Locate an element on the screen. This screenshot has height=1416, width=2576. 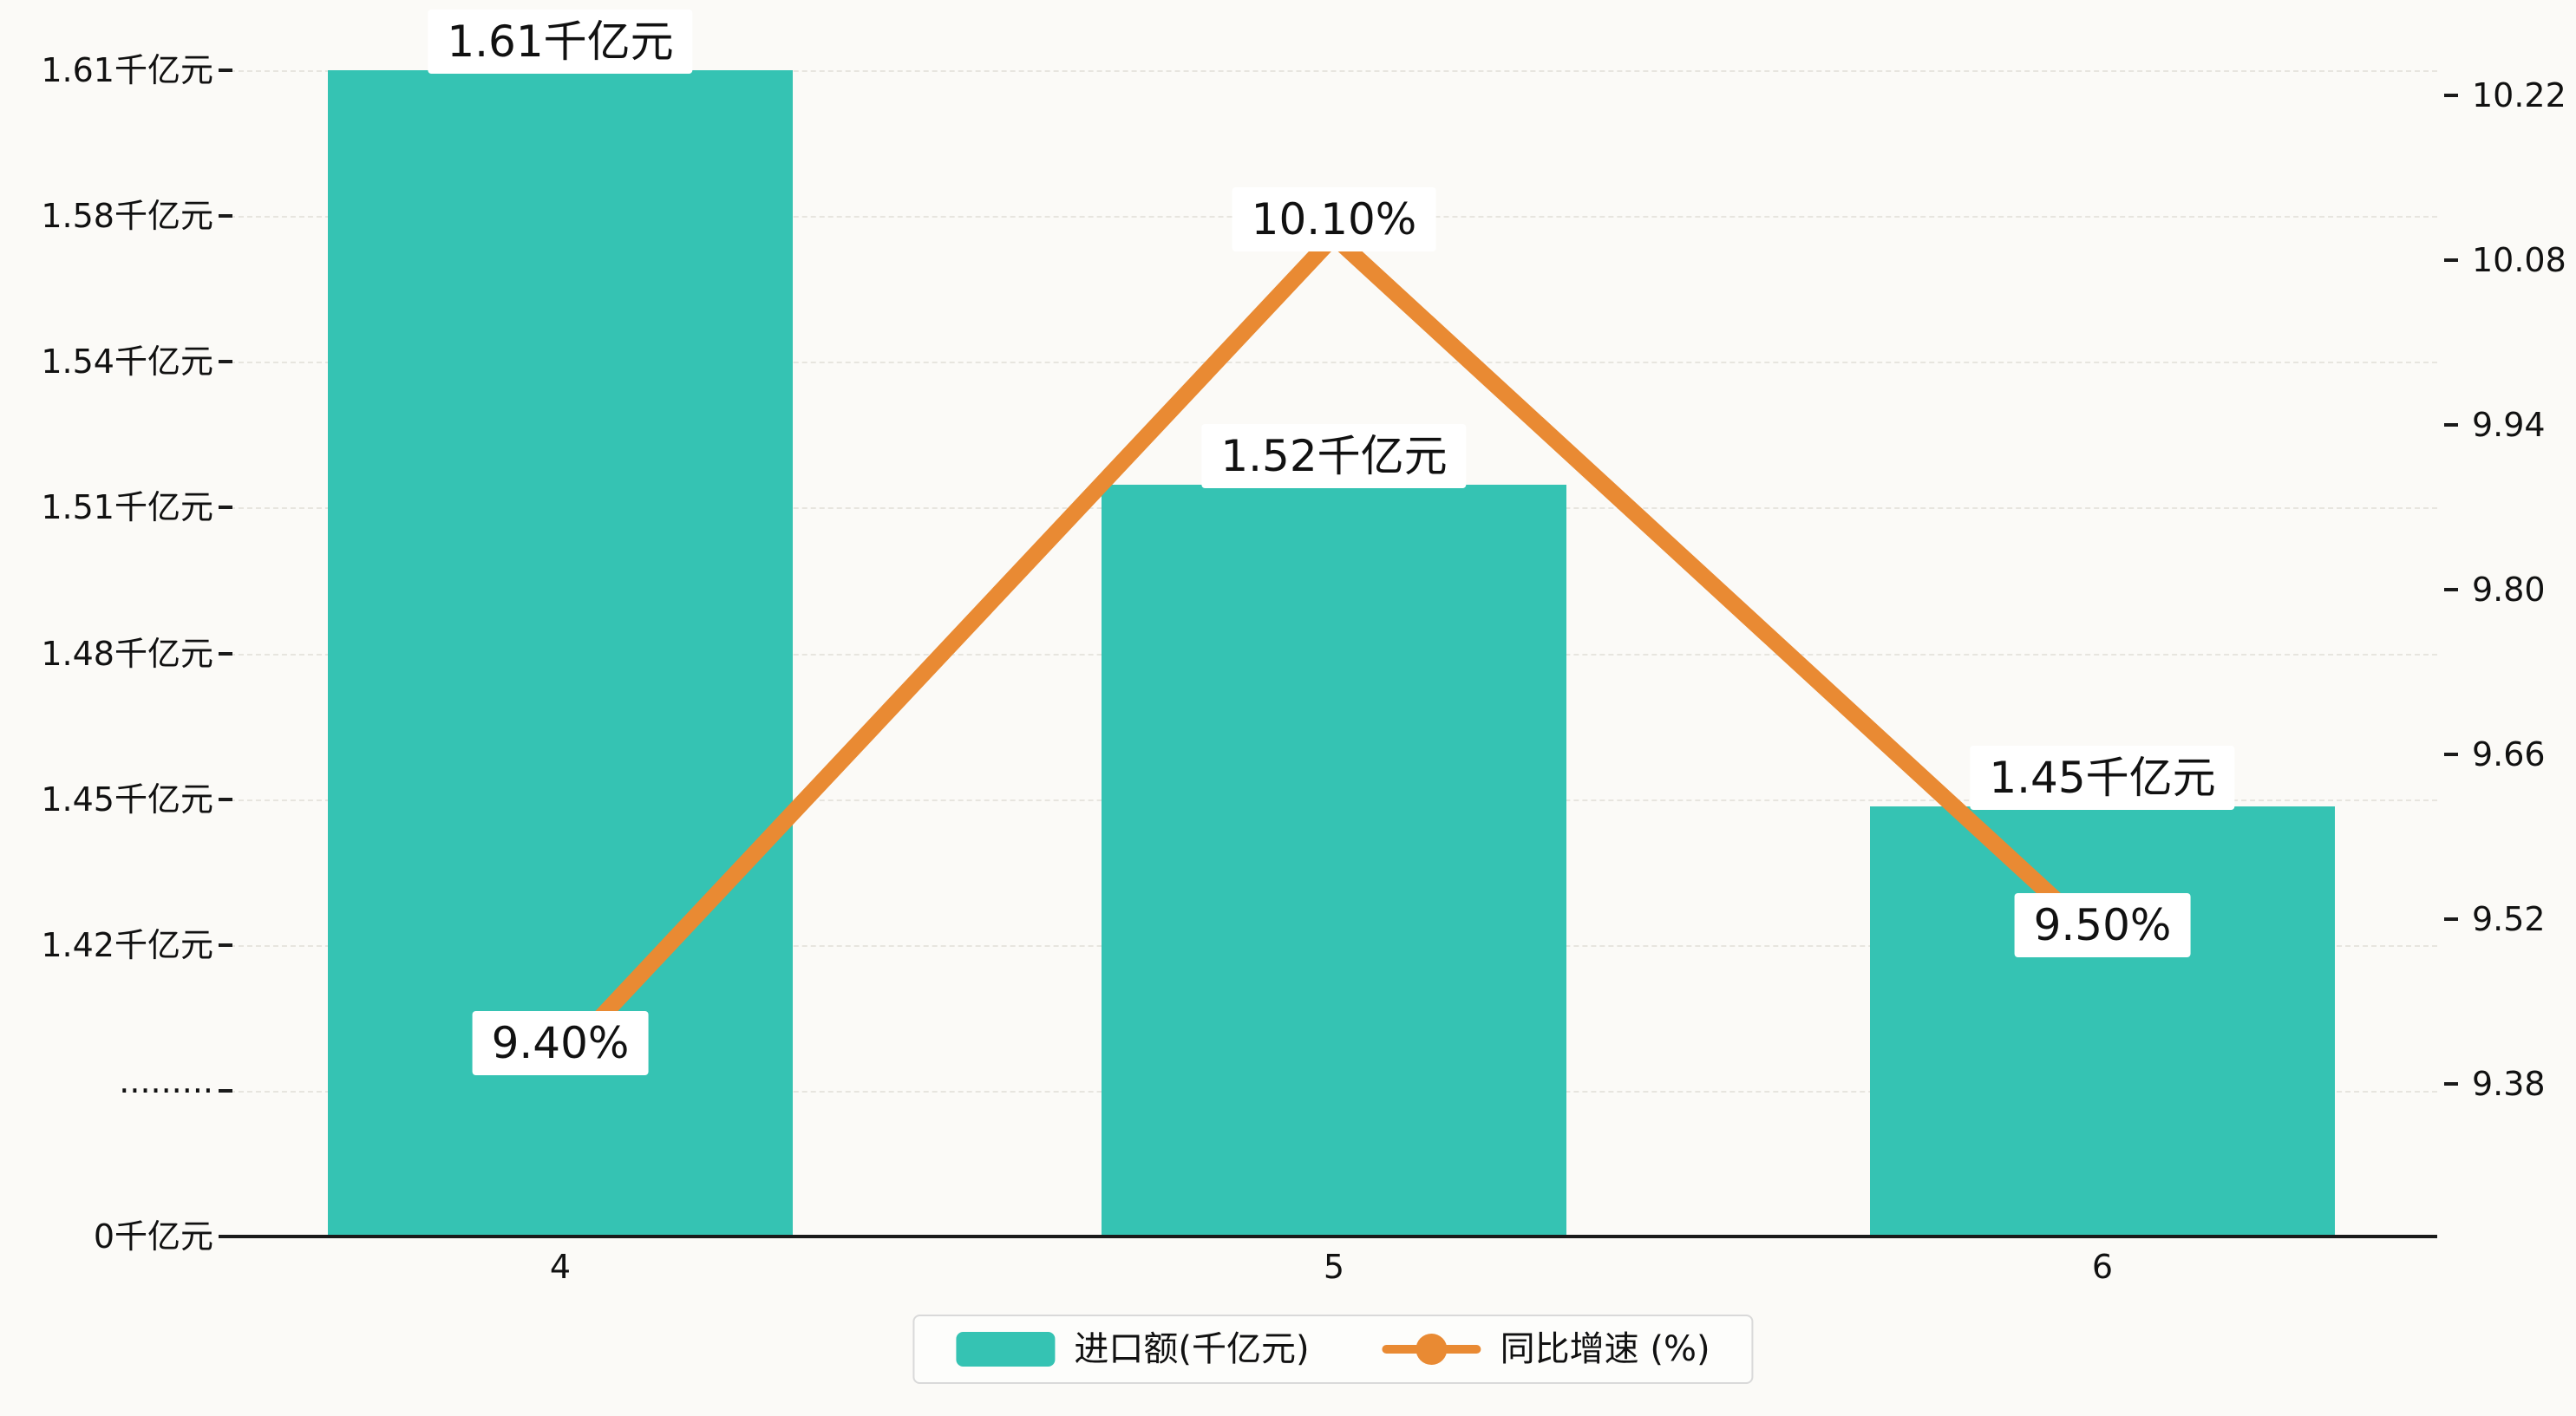
x-axis-category-label: 6 is located at coordinates (2102, 1267).